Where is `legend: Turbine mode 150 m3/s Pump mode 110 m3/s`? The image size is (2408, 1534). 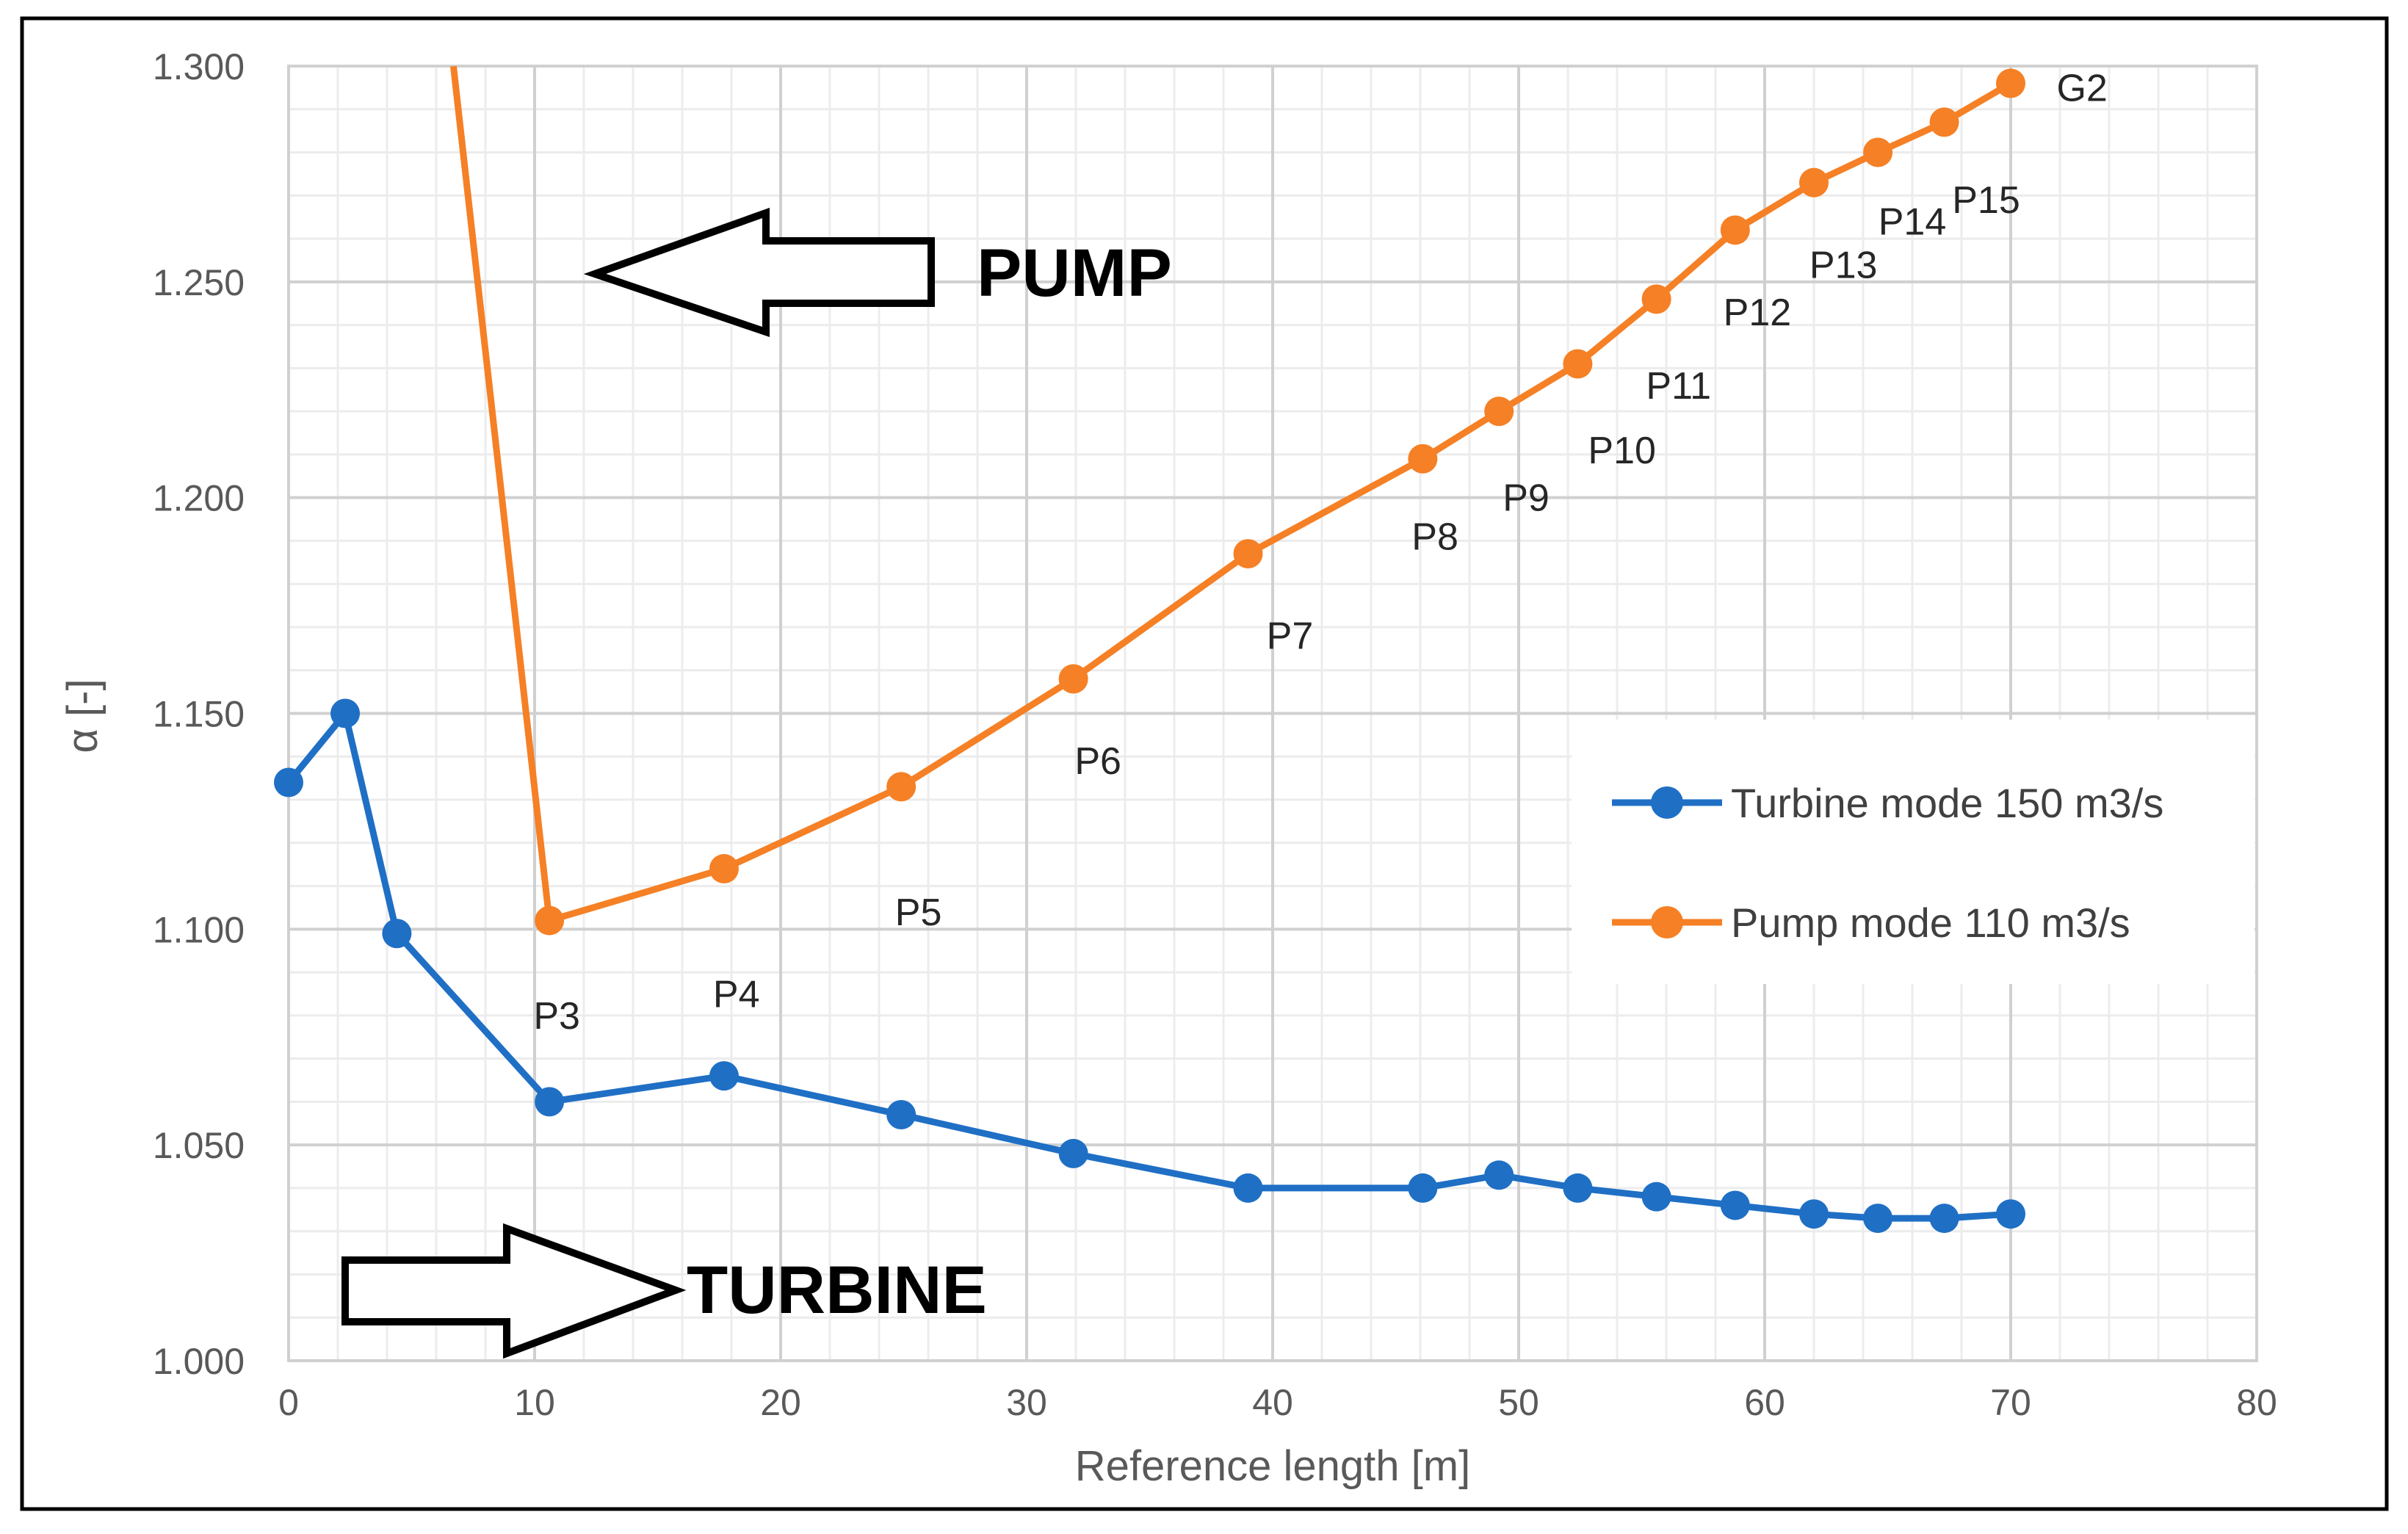
legend: Turbine mode 150 m3/s Pump mode 110 m3/s is located at coordinates (1913, 852).